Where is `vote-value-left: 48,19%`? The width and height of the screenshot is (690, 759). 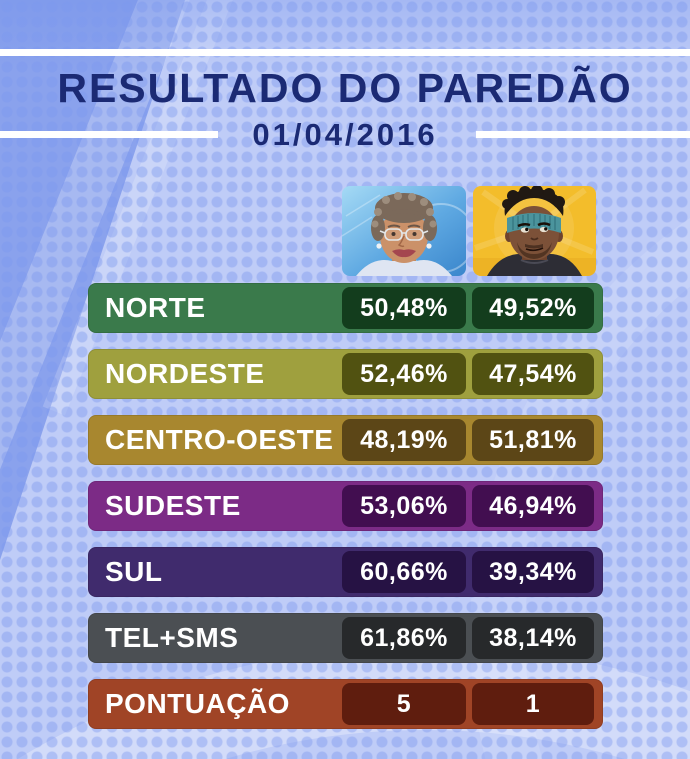
vote-value-left: 48,19% is located at coordinates (404, 440).